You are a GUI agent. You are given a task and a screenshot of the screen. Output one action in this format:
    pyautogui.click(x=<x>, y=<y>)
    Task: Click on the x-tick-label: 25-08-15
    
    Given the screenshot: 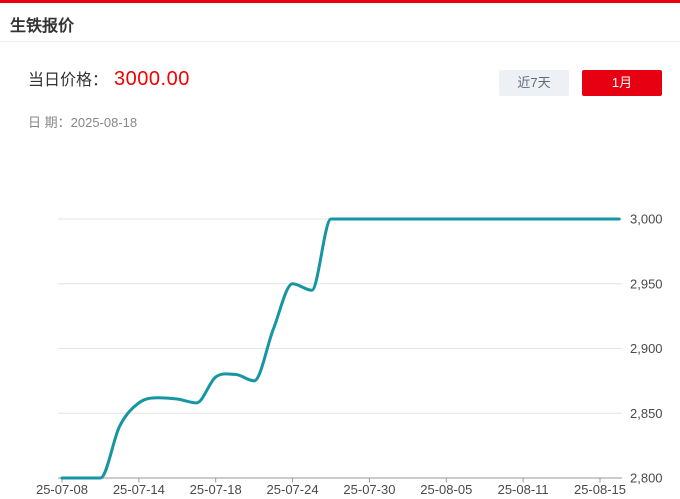 What is the action you would take?
    pyautogui.click(x=600, y=489)
    